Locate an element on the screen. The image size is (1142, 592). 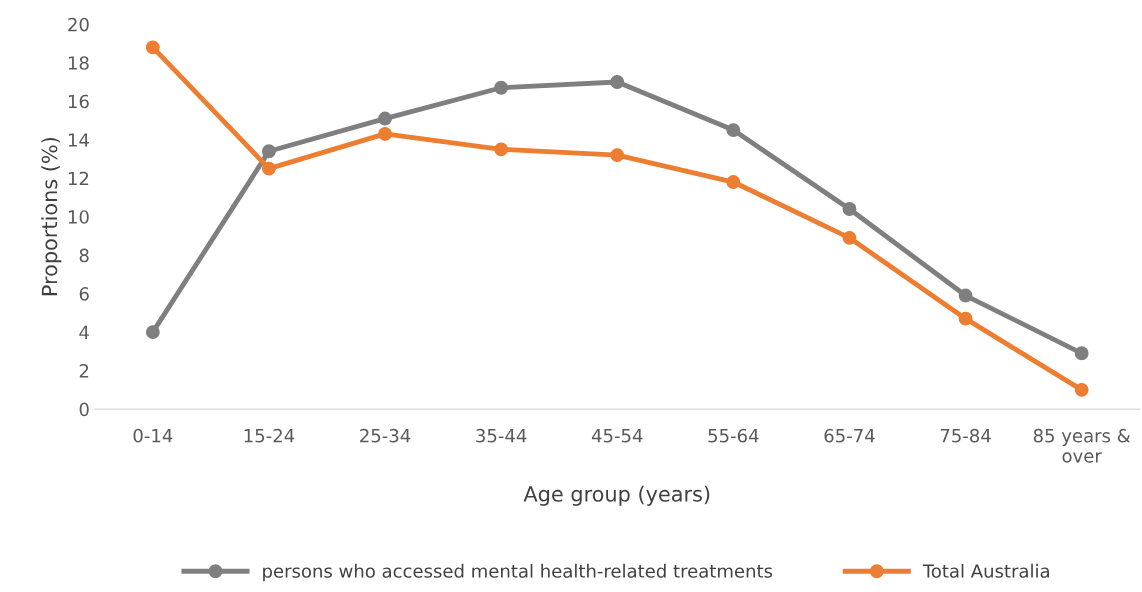
y-tick-label: 20 is located at coordinates (78, 24).